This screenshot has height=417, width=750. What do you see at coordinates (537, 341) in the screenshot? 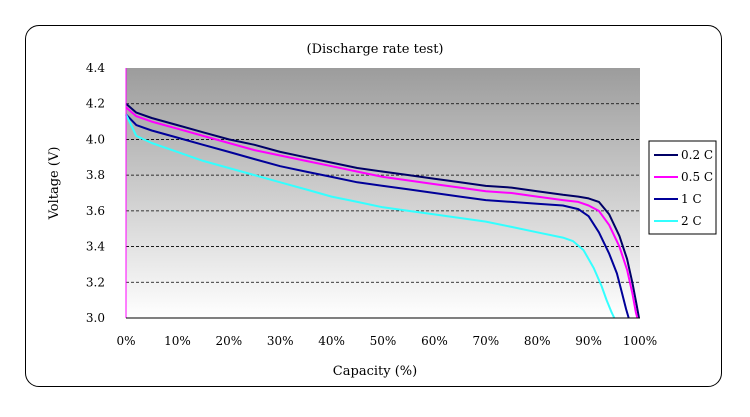
I see `x-tick-label-8: 80%` at bounding box center [537, 341].